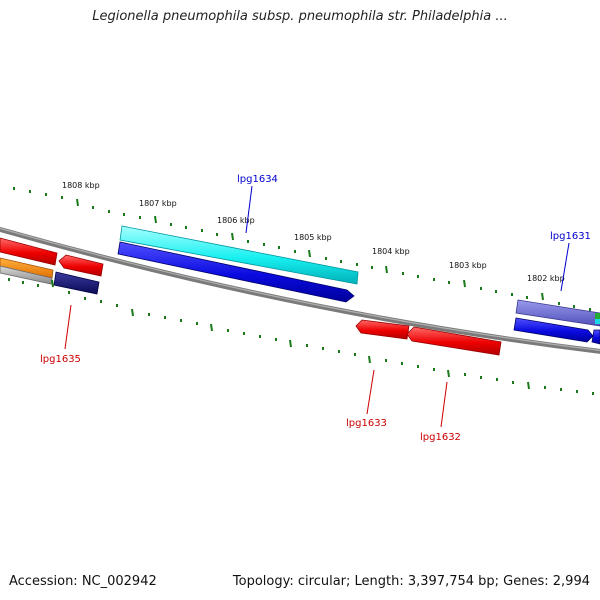  I want to click on gene-lpg1634-outer, so click(236, 272).